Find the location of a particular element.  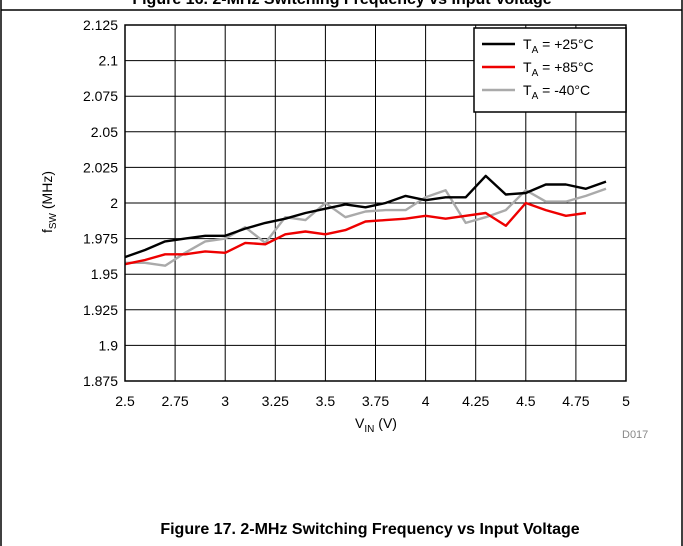

x-tick-label: 4.25 is located at coordinates (475, 401).